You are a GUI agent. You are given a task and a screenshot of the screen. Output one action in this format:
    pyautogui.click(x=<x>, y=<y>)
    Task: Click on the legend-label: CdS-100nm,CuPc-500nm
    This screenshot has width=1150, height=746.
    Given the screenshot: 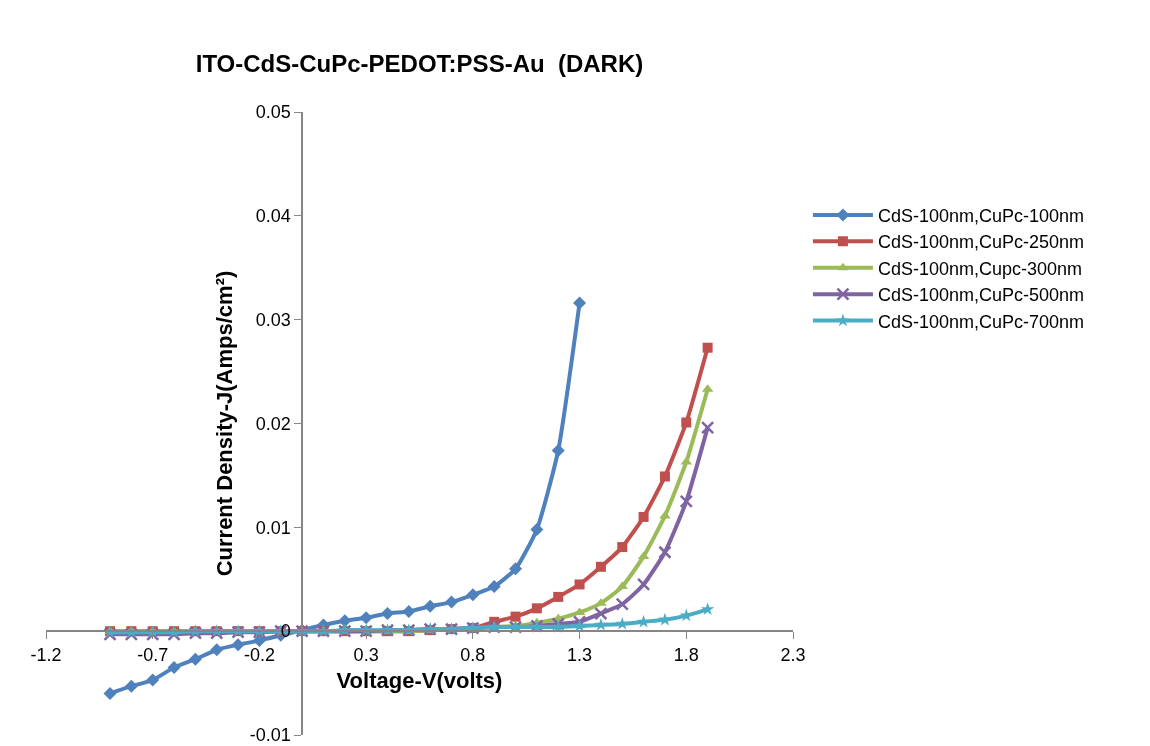 What is the action you would take?
    pyautogui.click(x=981, y=295)
    